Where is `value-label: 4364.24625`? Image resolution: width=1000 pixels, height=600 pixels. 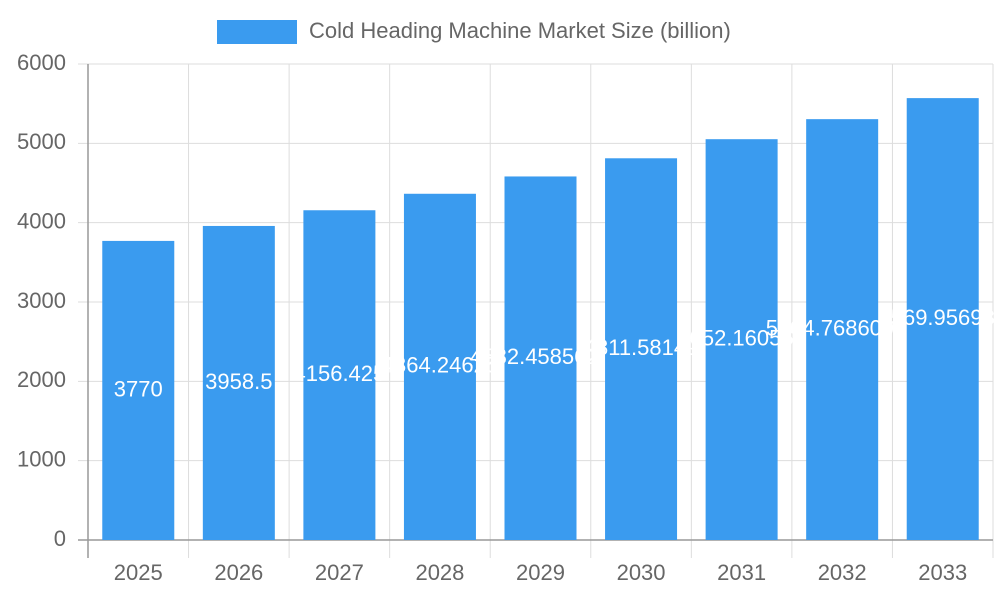 value-label: 4364.24625 is located at coordinates (440, 365).